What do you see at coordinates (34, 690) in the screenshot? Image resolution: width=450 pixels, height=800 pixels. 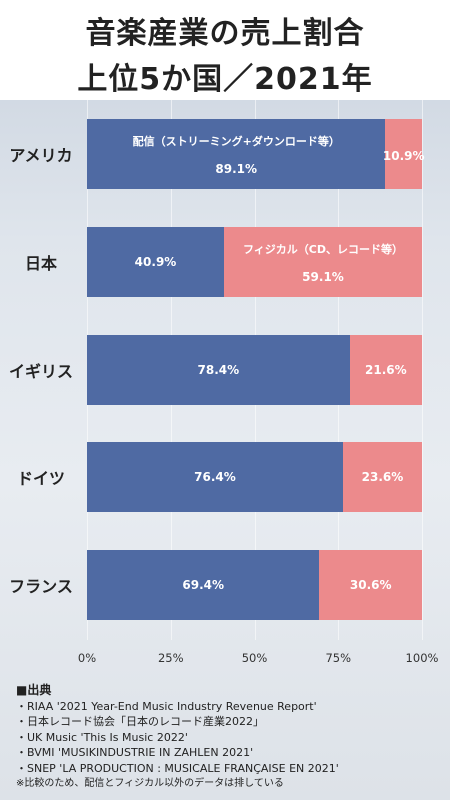 I see `sources-heading: ■出典` at bounding box center [34, 690].